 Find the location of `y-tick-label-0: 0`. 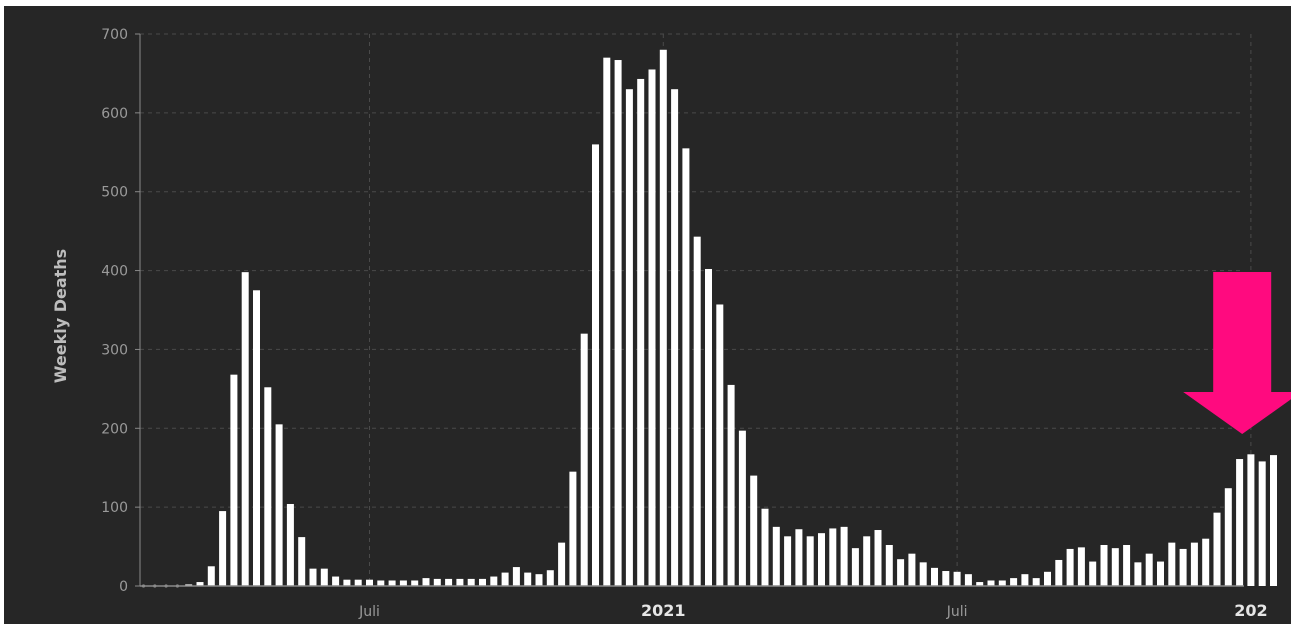

y-tick-label-0: 0 is located at coordinates (123, 587).